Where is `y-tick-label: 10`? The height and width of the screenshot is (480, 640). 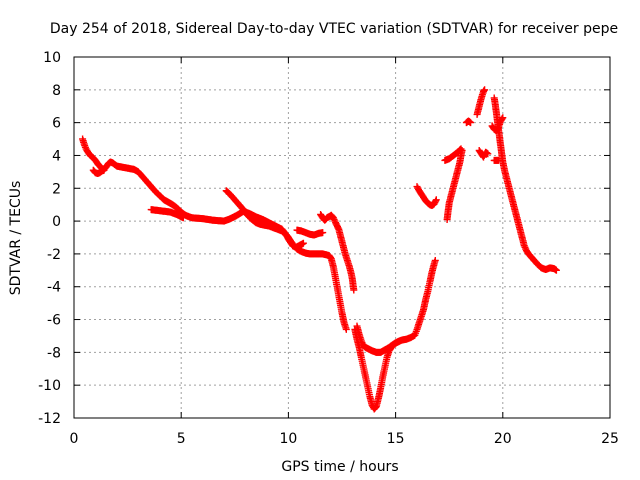 y-tick-label: 10 is located at coordinates (52, 58).